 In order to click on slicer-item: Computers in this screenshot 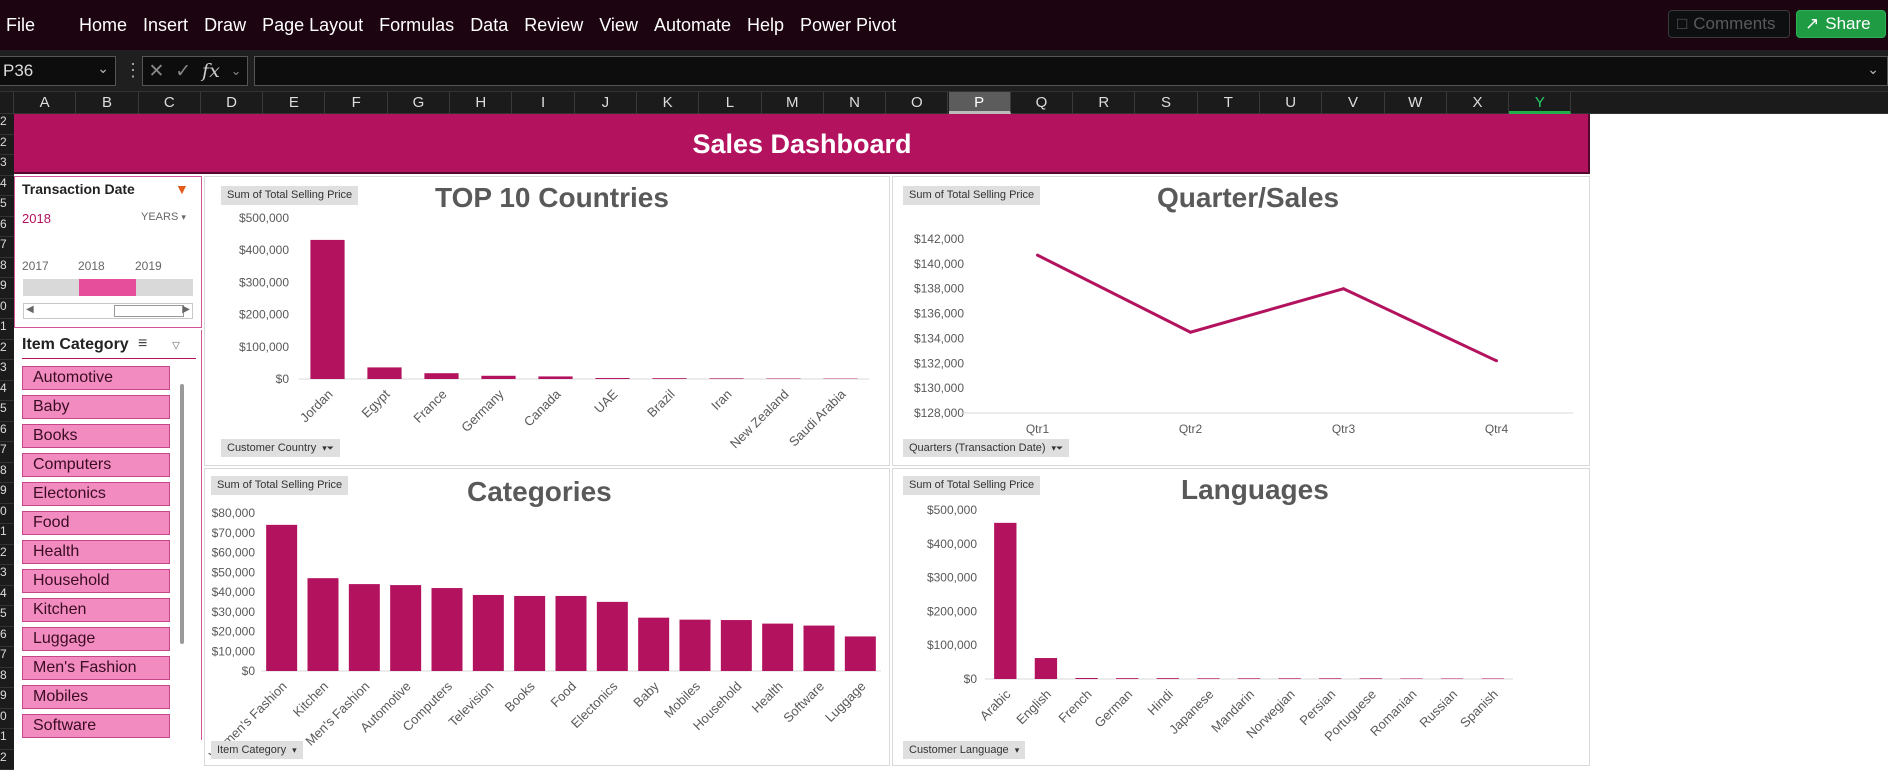, I will do `click(96, 465)`.